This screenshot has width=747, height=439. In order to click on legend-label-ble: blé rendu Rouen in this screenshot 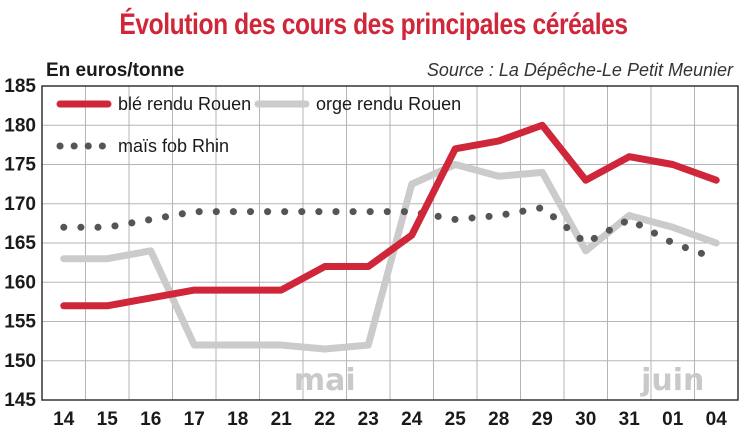, I will do `click(184, 104)`.